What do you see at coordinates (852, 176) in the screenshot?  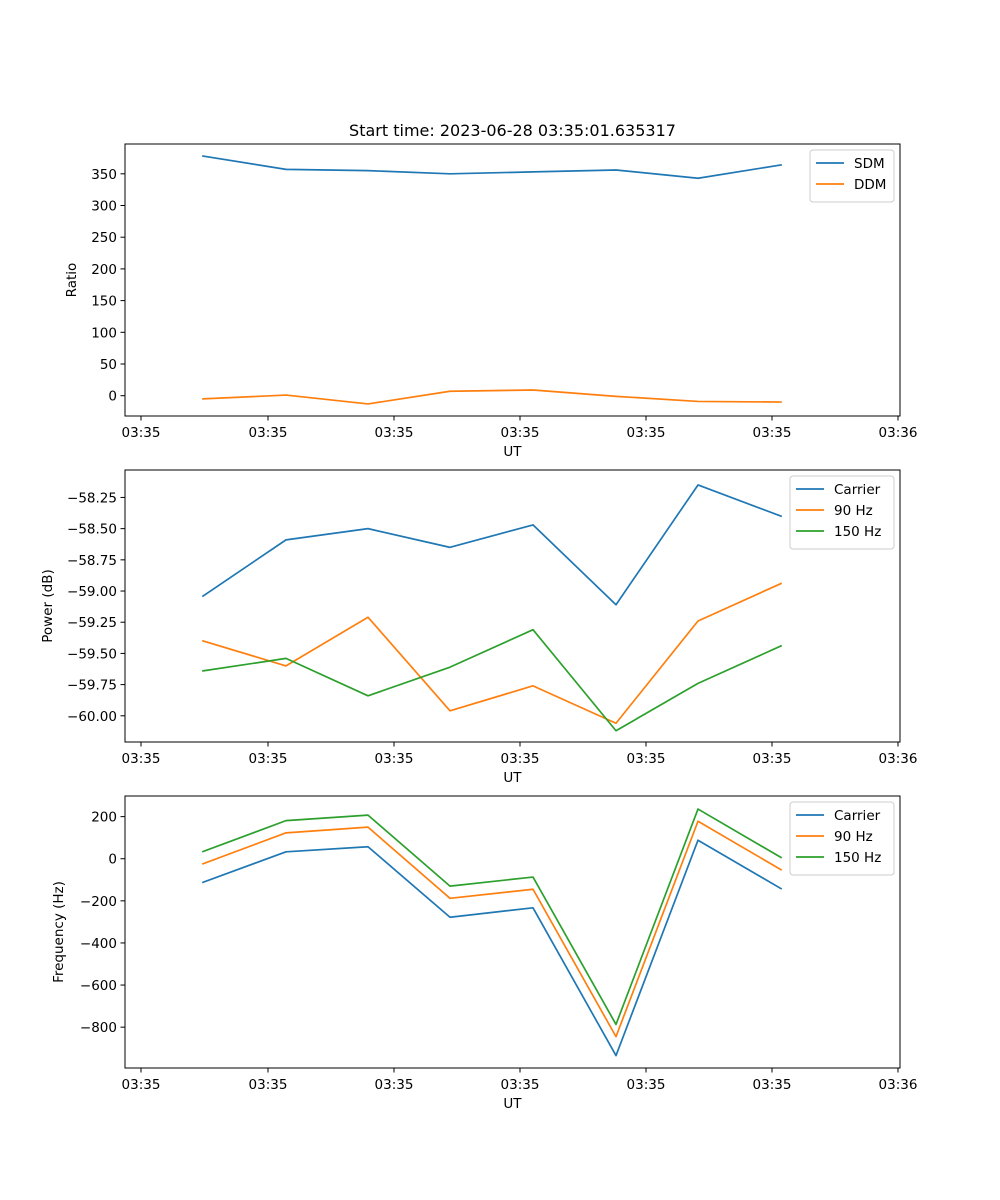 I see `legend: SDM DDM` at bounding box center [852, 176].